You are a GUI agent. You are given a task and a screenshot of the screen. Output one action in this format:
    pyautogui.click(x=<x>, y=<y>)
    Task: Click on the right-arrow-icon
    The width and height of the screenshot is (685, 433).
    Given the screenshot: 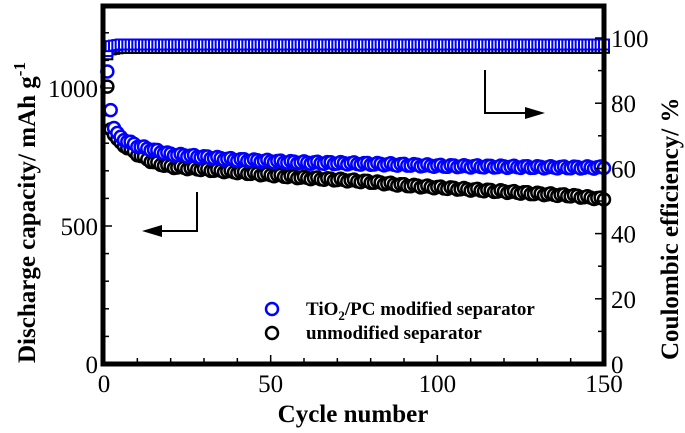 What is the action you would take?
    pyautogui.click(x=514, y=94)
    